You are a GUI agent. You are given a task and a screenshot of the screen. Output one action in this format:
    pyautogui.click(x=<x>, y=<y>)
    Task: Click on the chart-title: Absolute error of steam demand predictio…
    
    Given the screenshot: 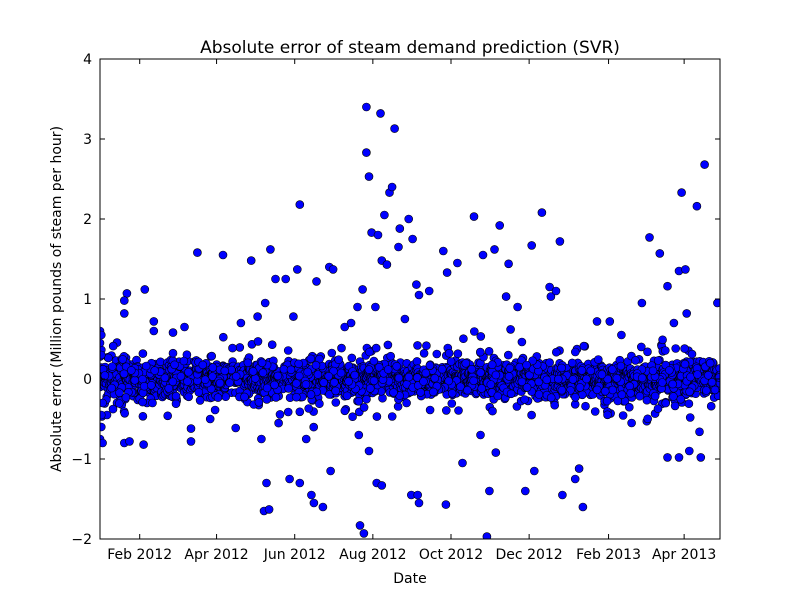 What is the action you would take?
    pyautogui.click(x=410, y=48)
    